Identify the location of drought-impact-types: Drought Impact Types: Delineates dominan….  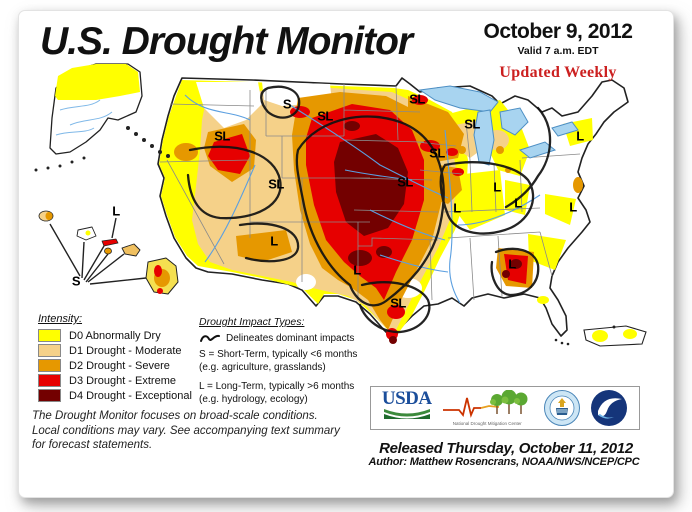
(284, 361).